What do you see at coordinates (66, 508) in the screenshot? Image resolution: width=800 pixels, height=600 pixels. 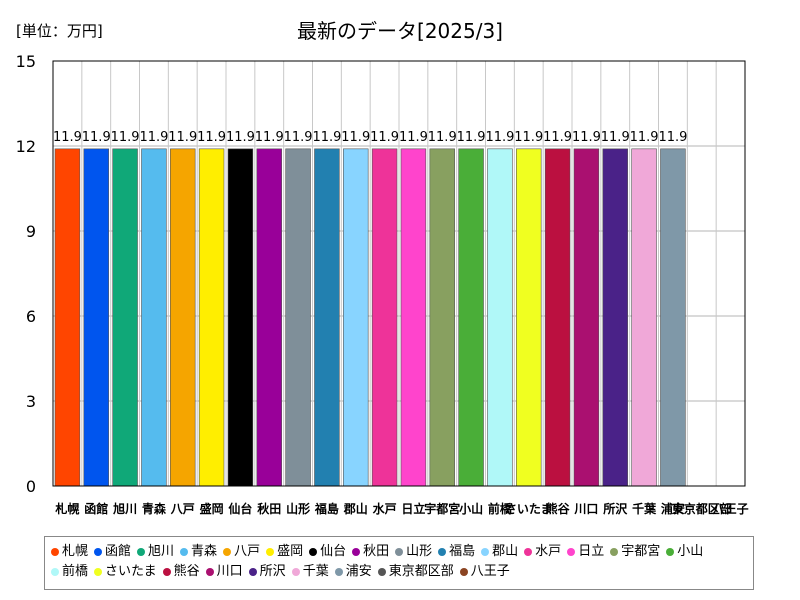 I see `x-tick-label: 札幌` at bounding box center [66, 508].